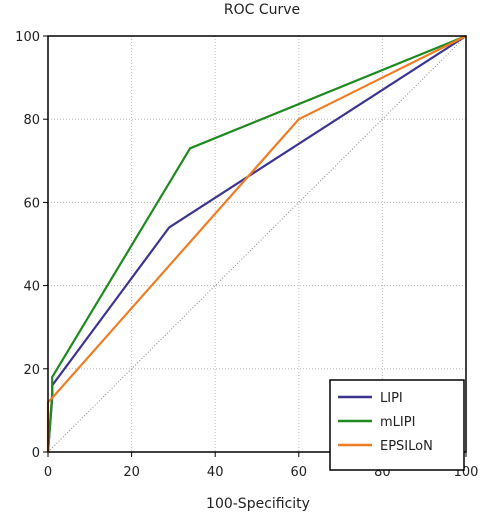 The width and height of the screenshot is (480, 515). What do you see at coordinates (31, 203) in the screenshot?
I see `y-tick-label: 60` at bounding box center [31, 203].